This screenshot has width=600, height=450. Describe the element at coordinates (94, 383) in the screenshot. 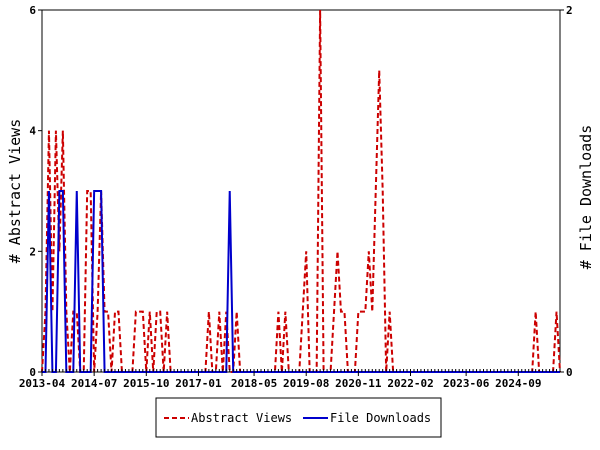

I see `x-tick-label: 2014-07` at that location.